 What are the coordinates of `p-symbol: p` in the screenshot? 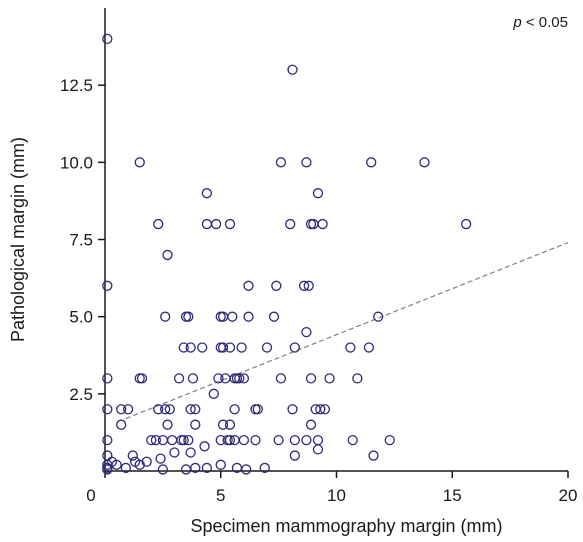 It's located at (516, 22).